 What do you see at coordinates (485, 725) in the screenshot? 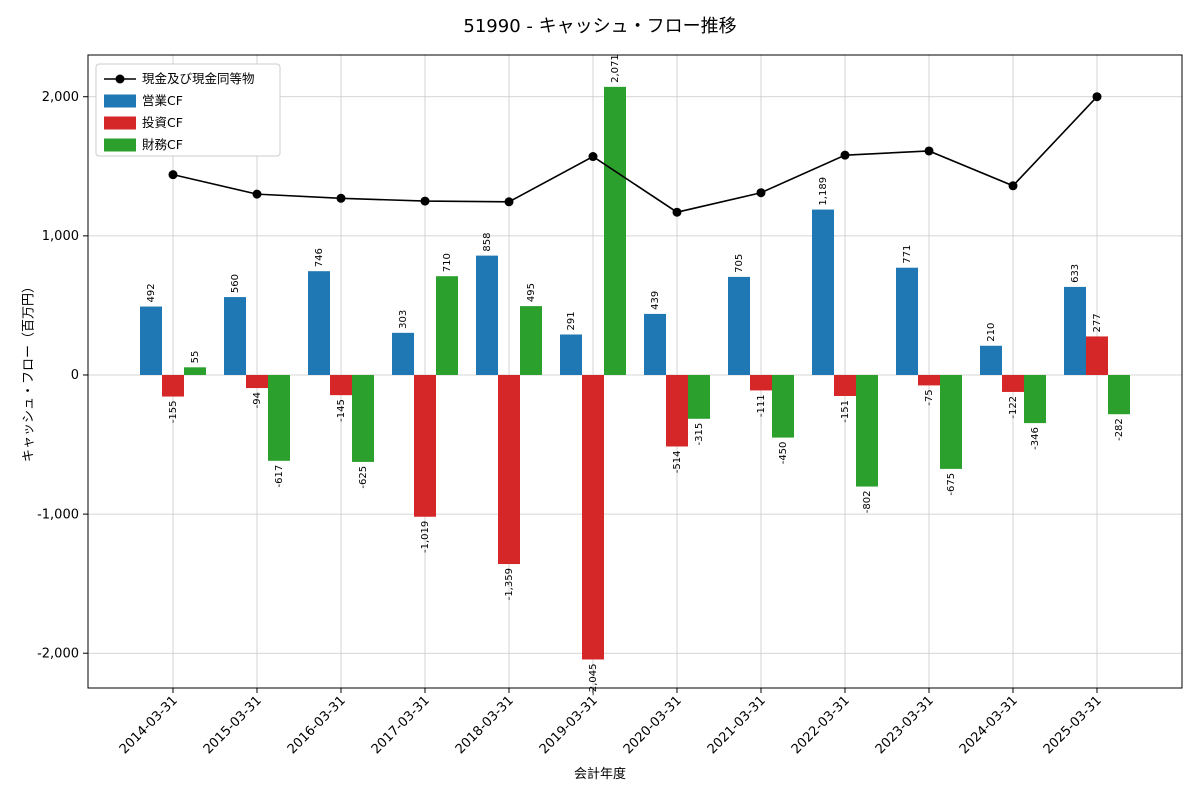
I see `x-tick-label: 2018-03-31` at bounding box center [485, 725].